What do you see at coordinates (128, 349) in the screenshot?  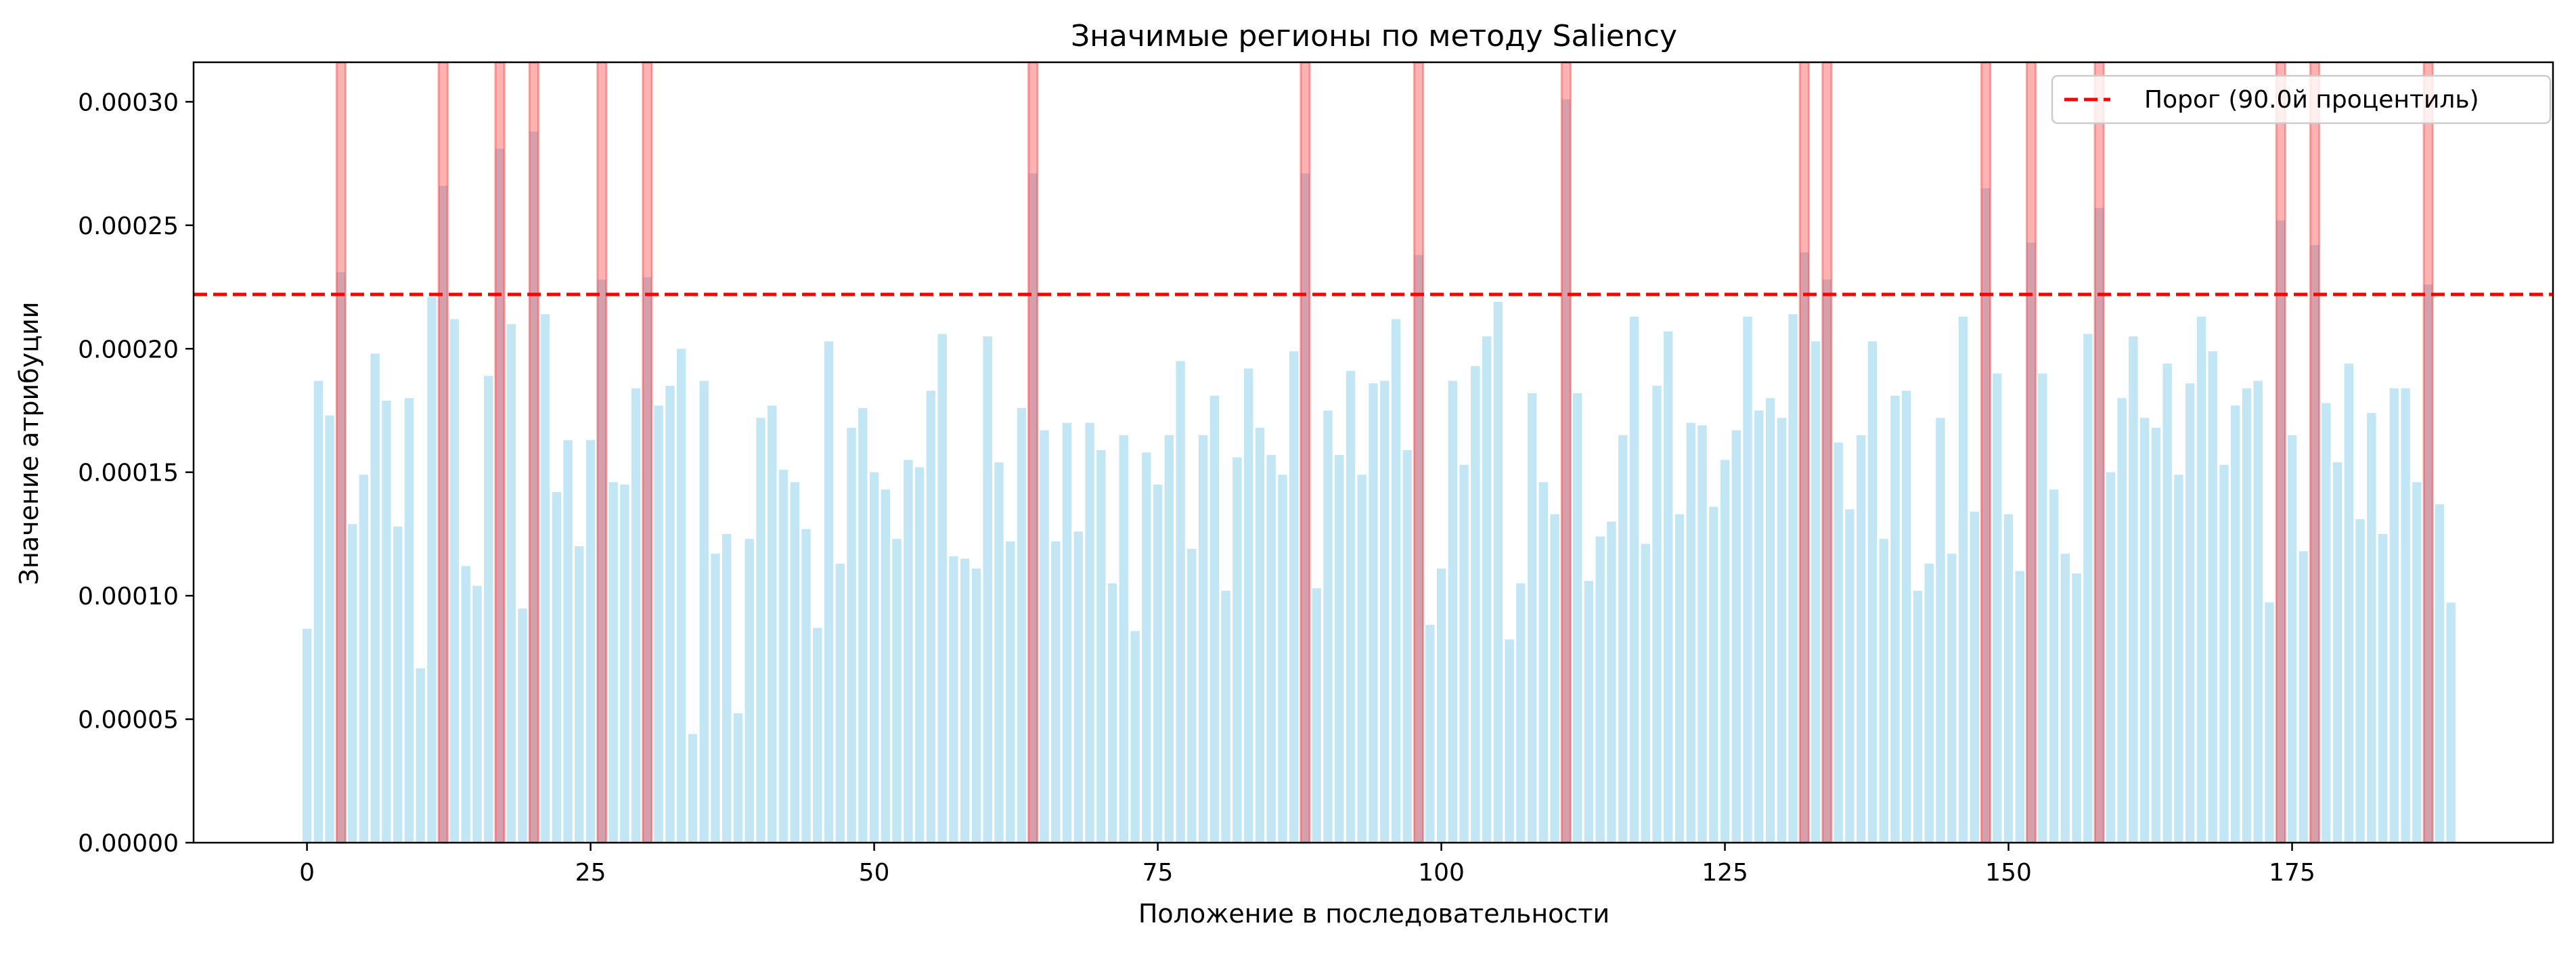 I see `y-tick-label: 0.00020` at bounding box center [128, 349].